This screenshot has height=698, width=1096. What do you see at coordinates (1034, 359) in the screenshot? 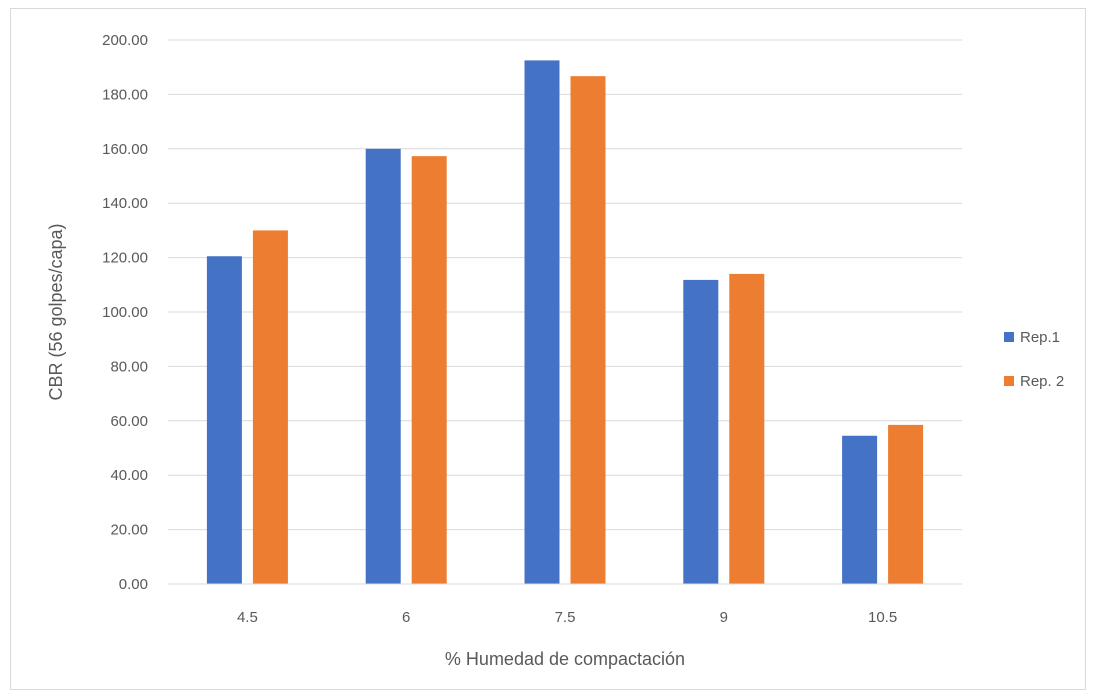
I see `legend: Rep.1 Rep. 2` at bounding box center [1034, 359].